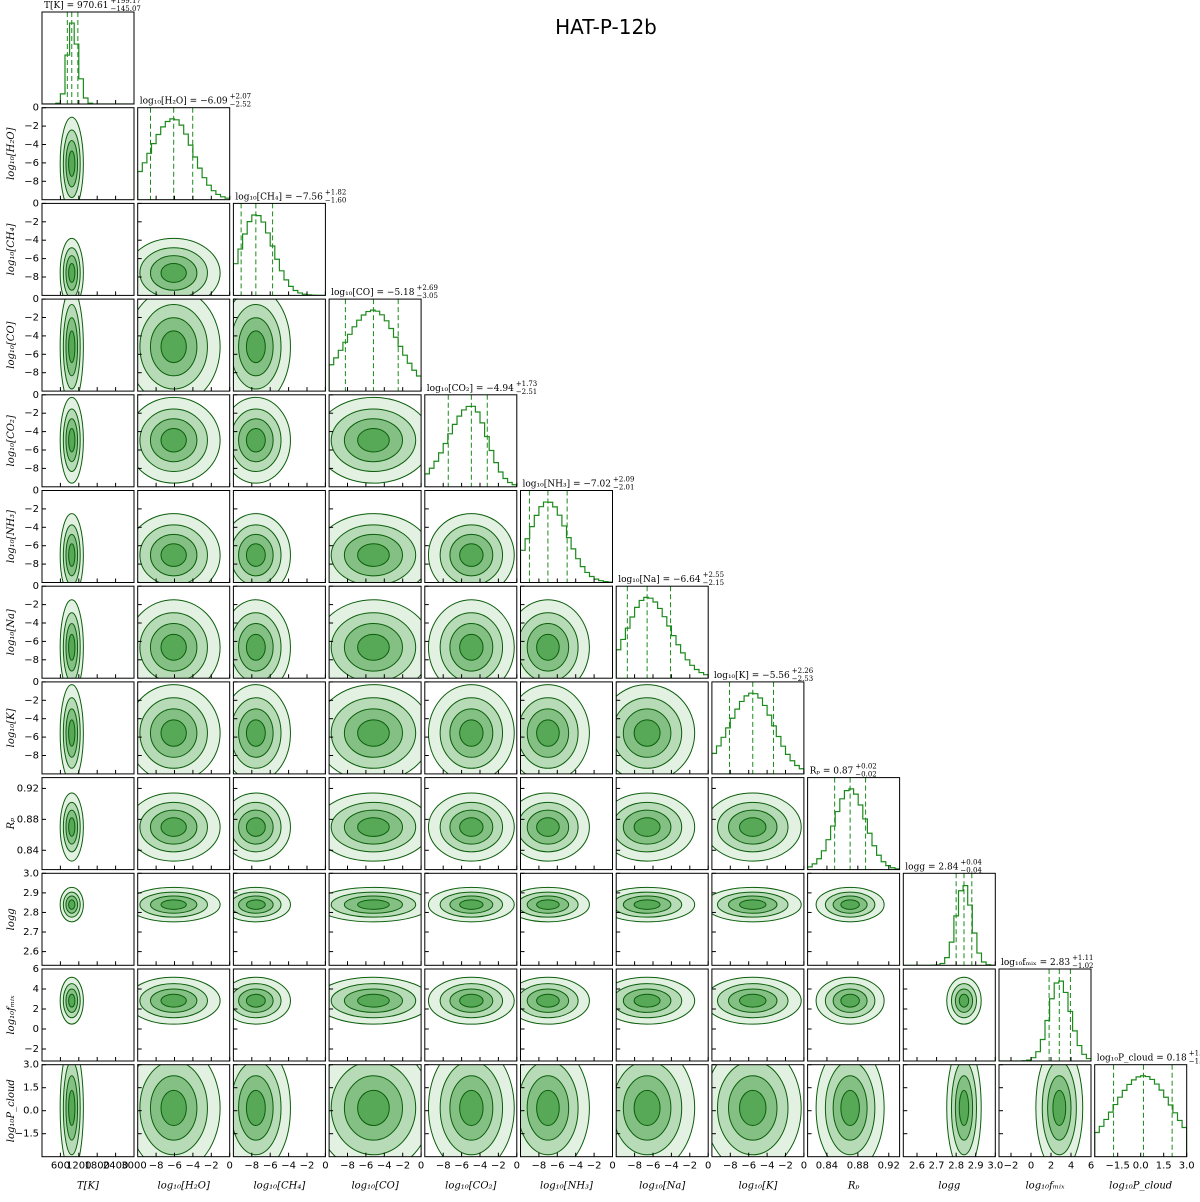  I want to click on y-axis-label: log₁₀[K], so click(11, 727).